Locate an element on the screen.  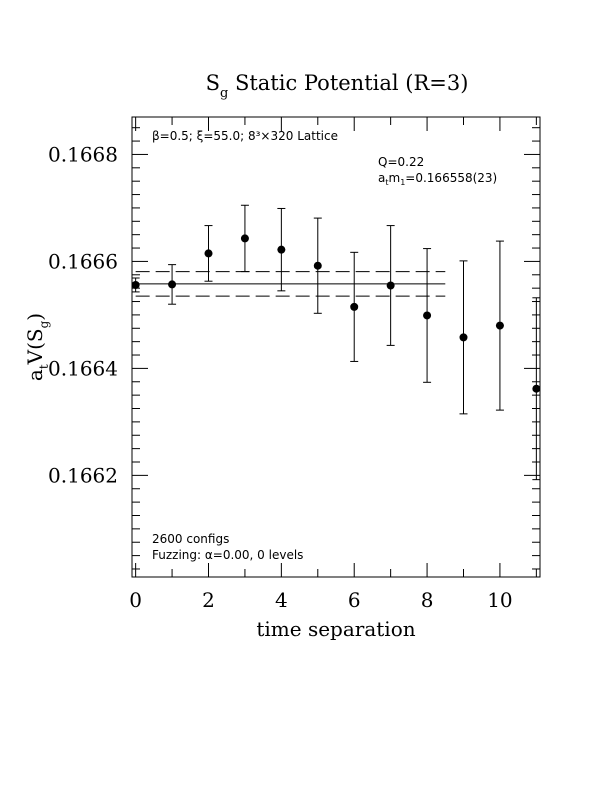
mass-annotation: atm1=0.166558(23) is located at coordinates (437, 179).